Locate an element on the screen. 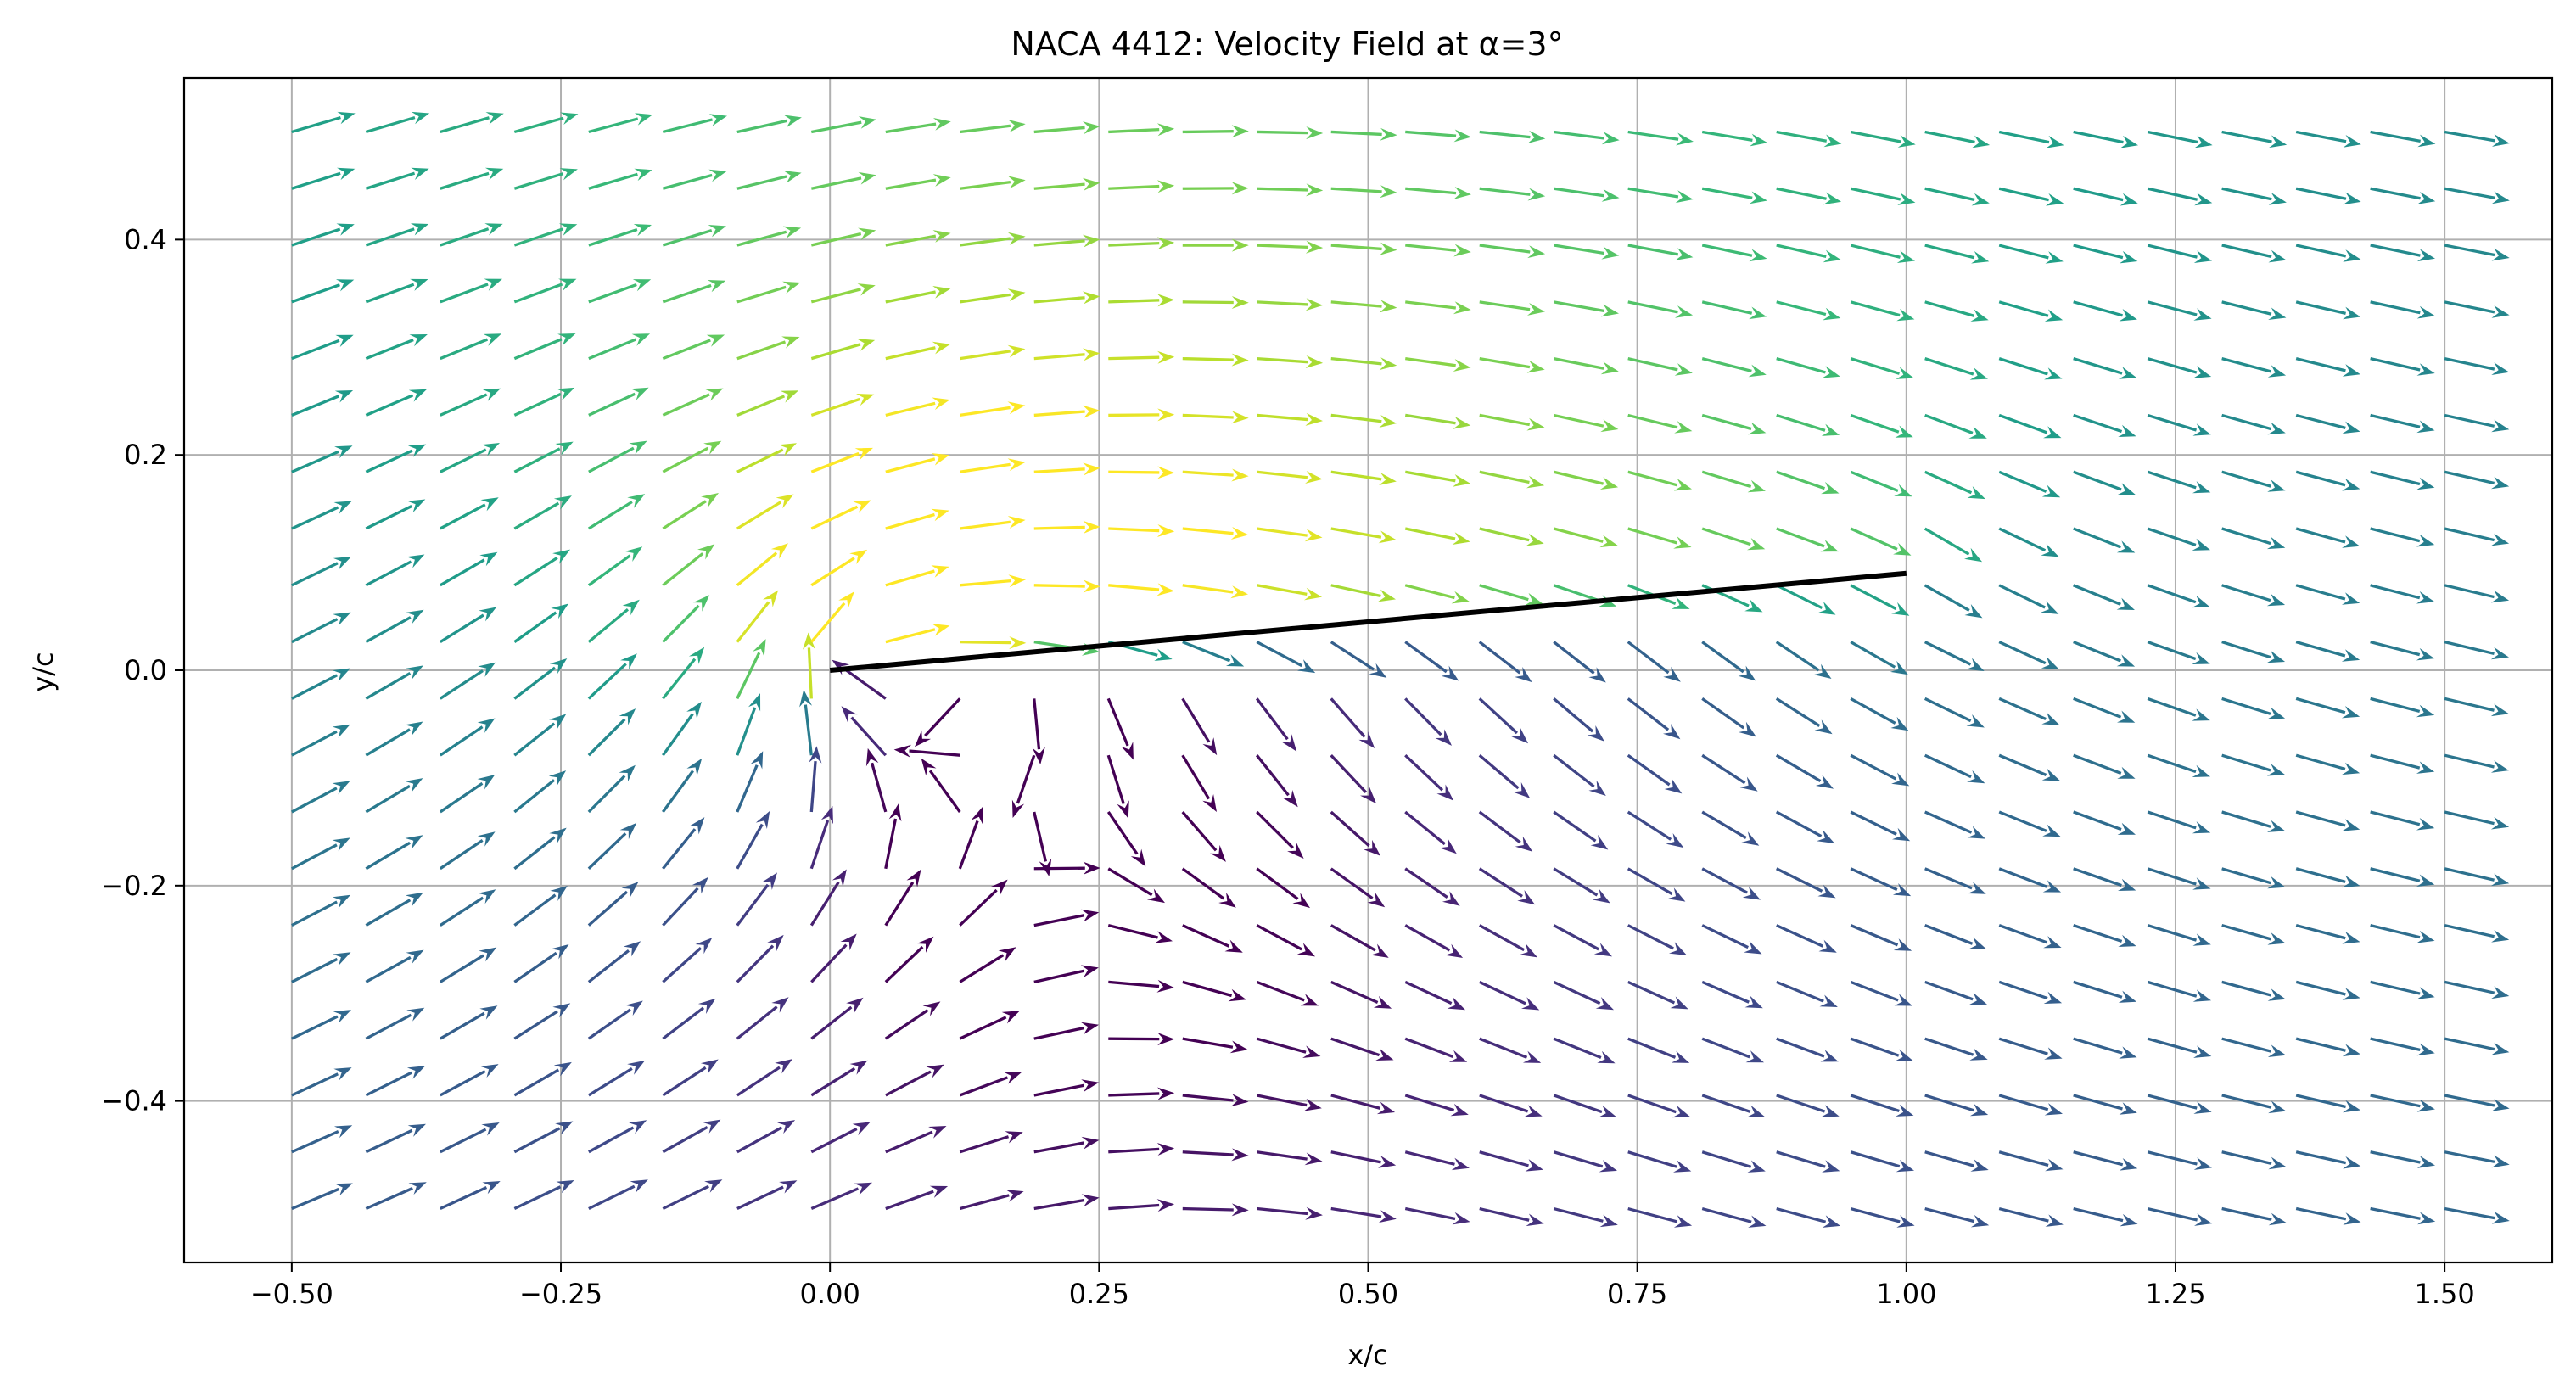  y-tick-label: −0.2 is located at coordinates (134, 886).